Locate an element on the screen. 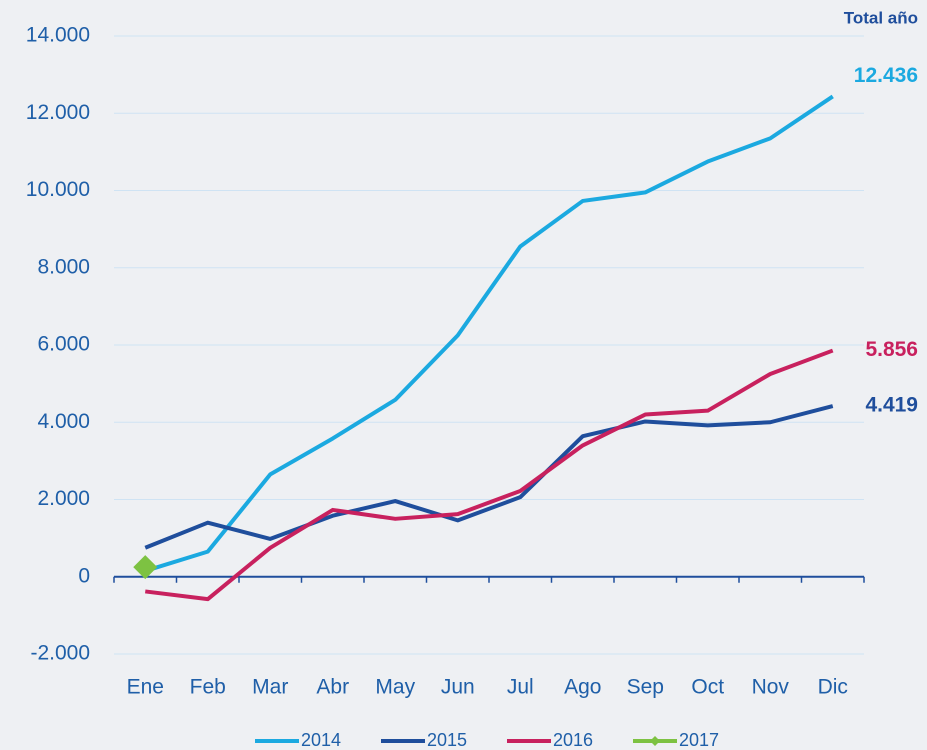 The image size is (927, 750). series-line is located at coordinates (489, 477).